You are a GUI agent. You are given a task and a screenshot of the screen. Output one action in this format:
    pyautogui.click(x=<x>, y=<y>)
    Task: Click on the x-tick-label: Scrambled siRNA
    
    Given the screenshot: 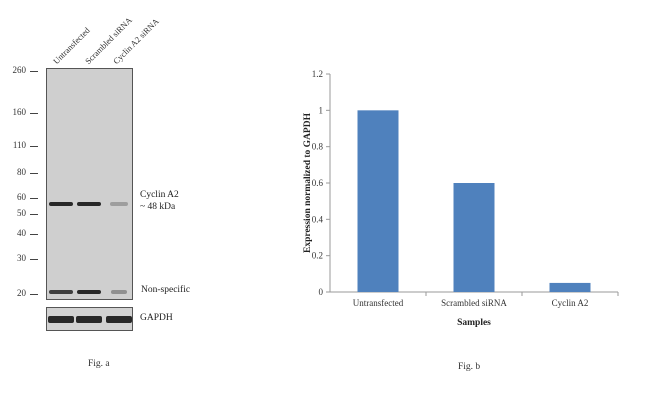 What is the action you would take?
    pyautogui.click(x=474, y=303)
    